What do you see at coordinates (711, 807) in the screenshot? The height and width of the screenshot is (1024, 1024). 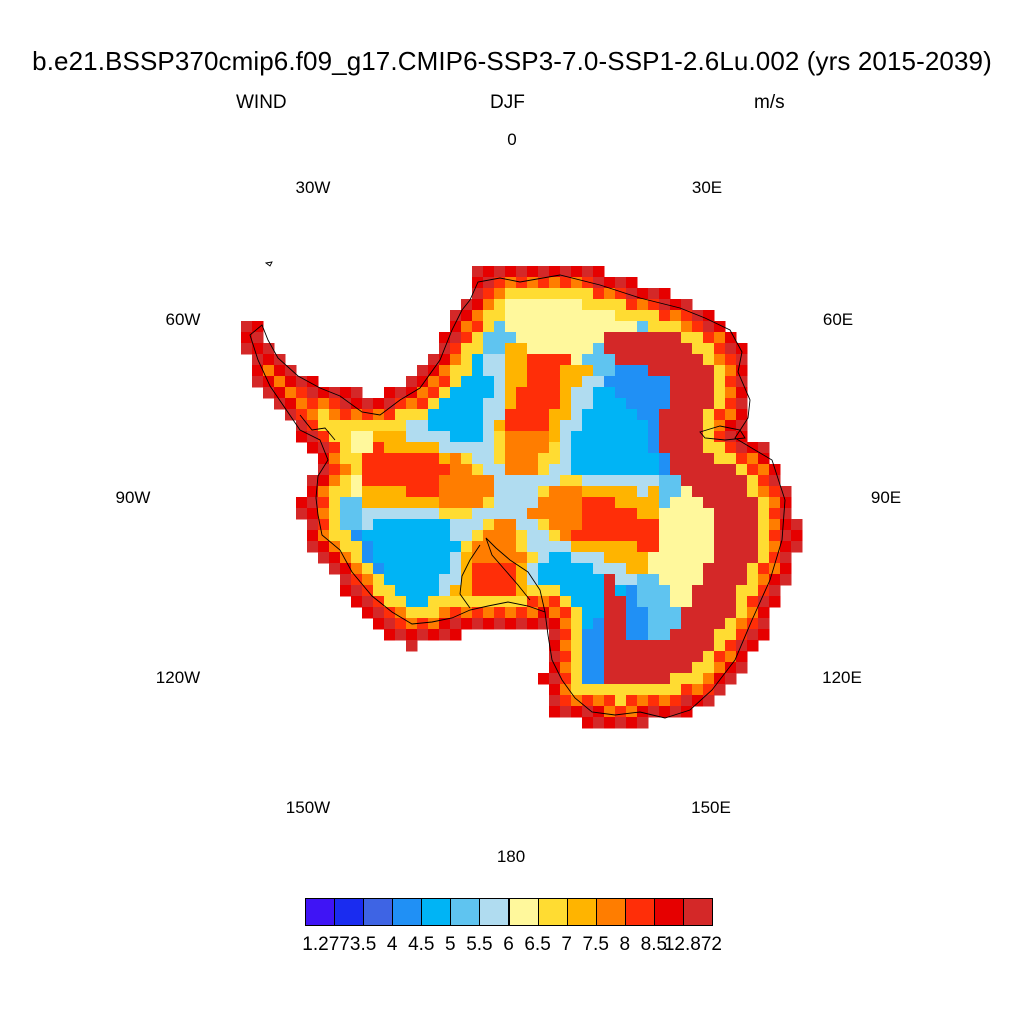 I see `lon-label-150e: 150E` at bounding box center [711, 807].